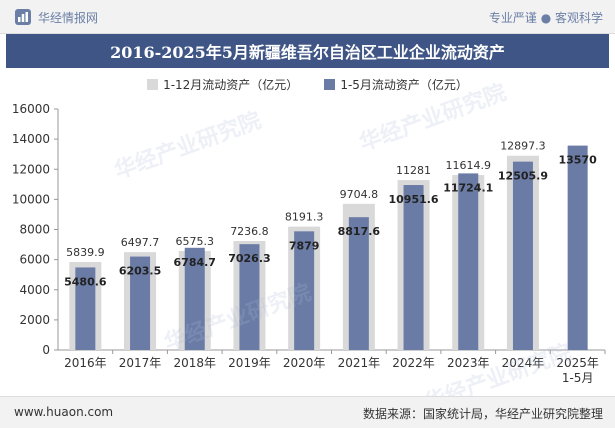 This screenshot has height=428, width=615. Describe the element at coordinates (194, 363) in the screenshot. I see `x-tick-label: 2018年` at that location.